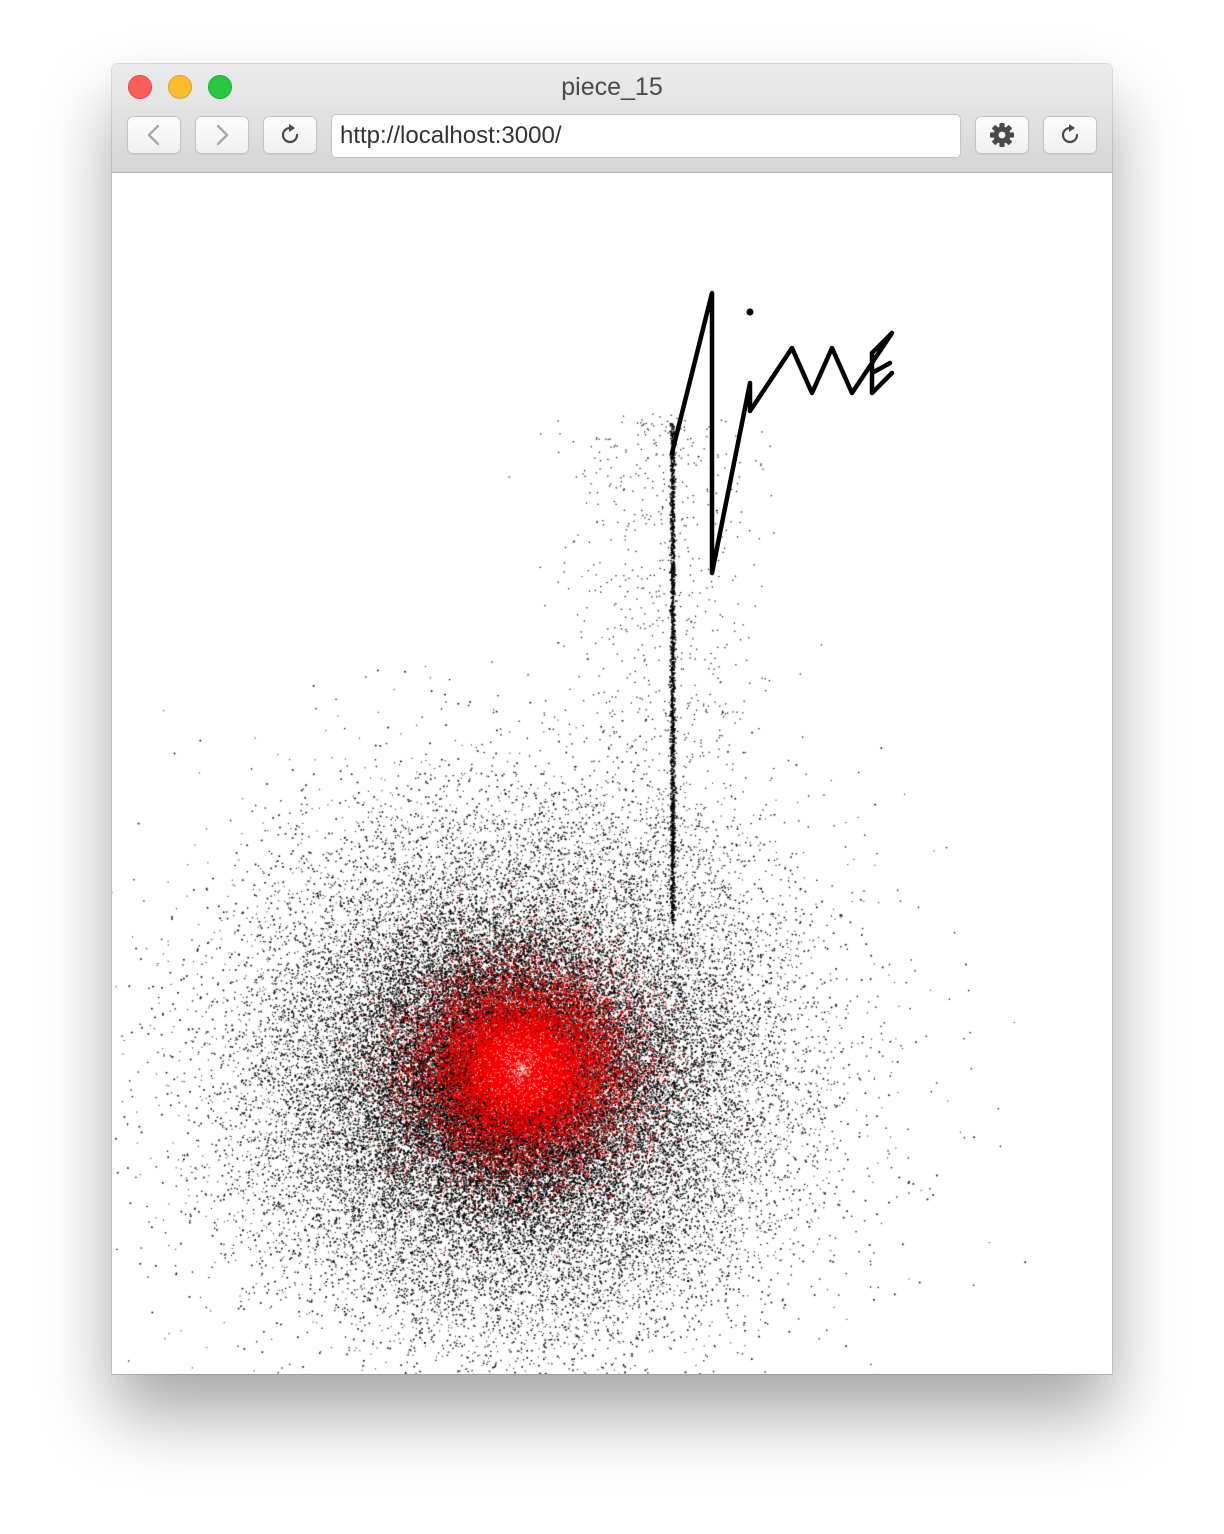 The height and width of the screenshot is (1534, 1224). I want to click on refresh-button, so click(1070, 135).